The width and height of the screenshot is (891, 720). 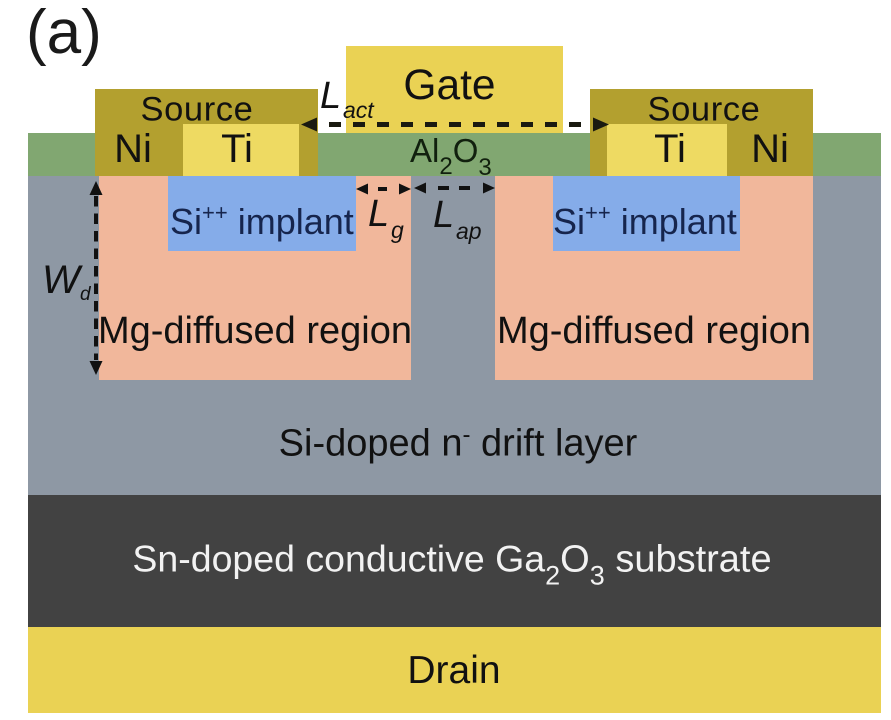 I want to click on svg-text: Si-doped n- drift layer, so click(x=458, y=443).